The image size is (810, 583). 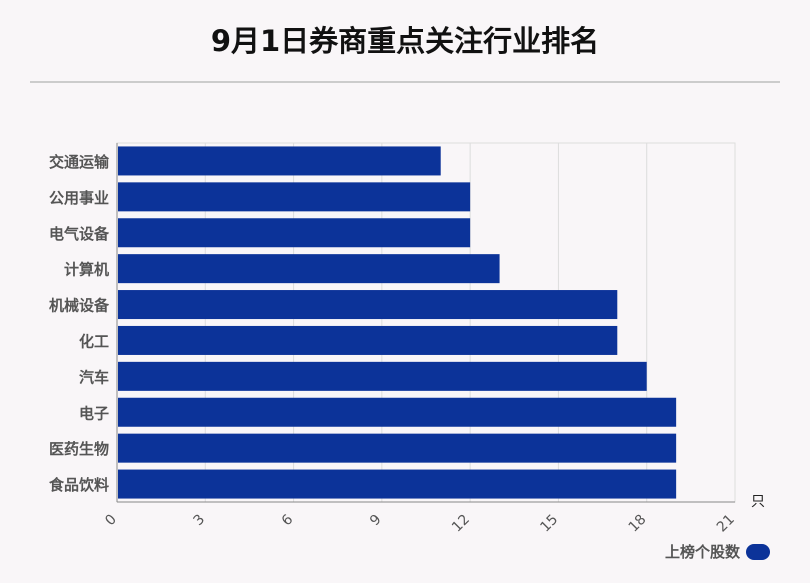 What do you see at coordinates (199, 521) in the screenshot?
I see `x-tick-label: 3` at bounding box center [199, 521].